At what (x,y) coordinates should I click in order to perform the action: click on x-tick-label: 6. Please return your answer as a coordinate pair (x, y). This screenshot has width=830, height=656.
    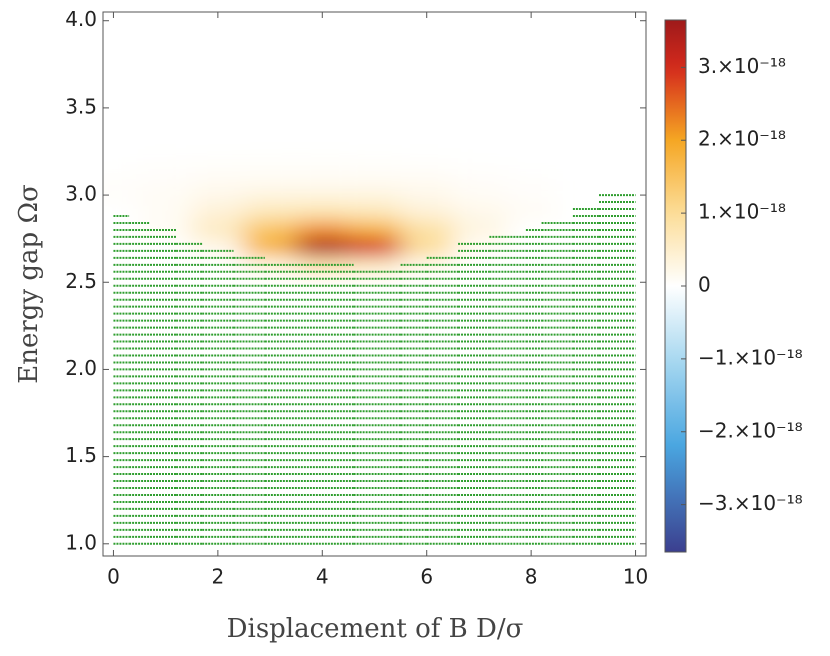
    Looking at the image, I should click on (426, 577).